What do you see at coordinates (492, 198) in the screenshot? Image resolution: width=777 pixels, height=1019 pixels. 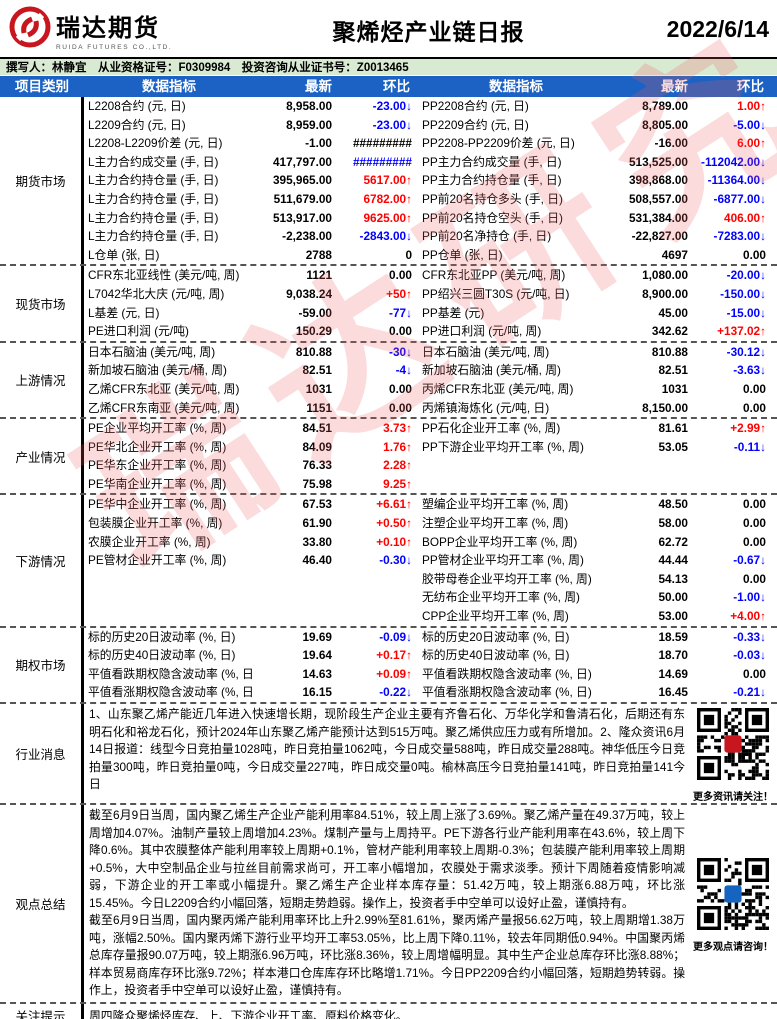 I see `indicator-name: PP前20名持仓多头 (手, 日)` at bounding box center [492, 198].